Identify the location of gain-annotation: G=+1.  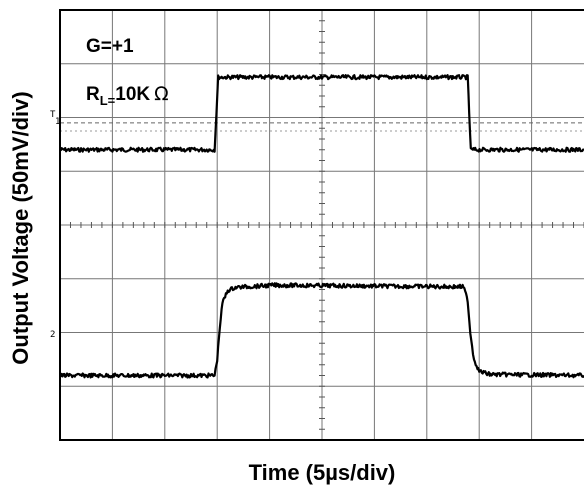
(110, 46).